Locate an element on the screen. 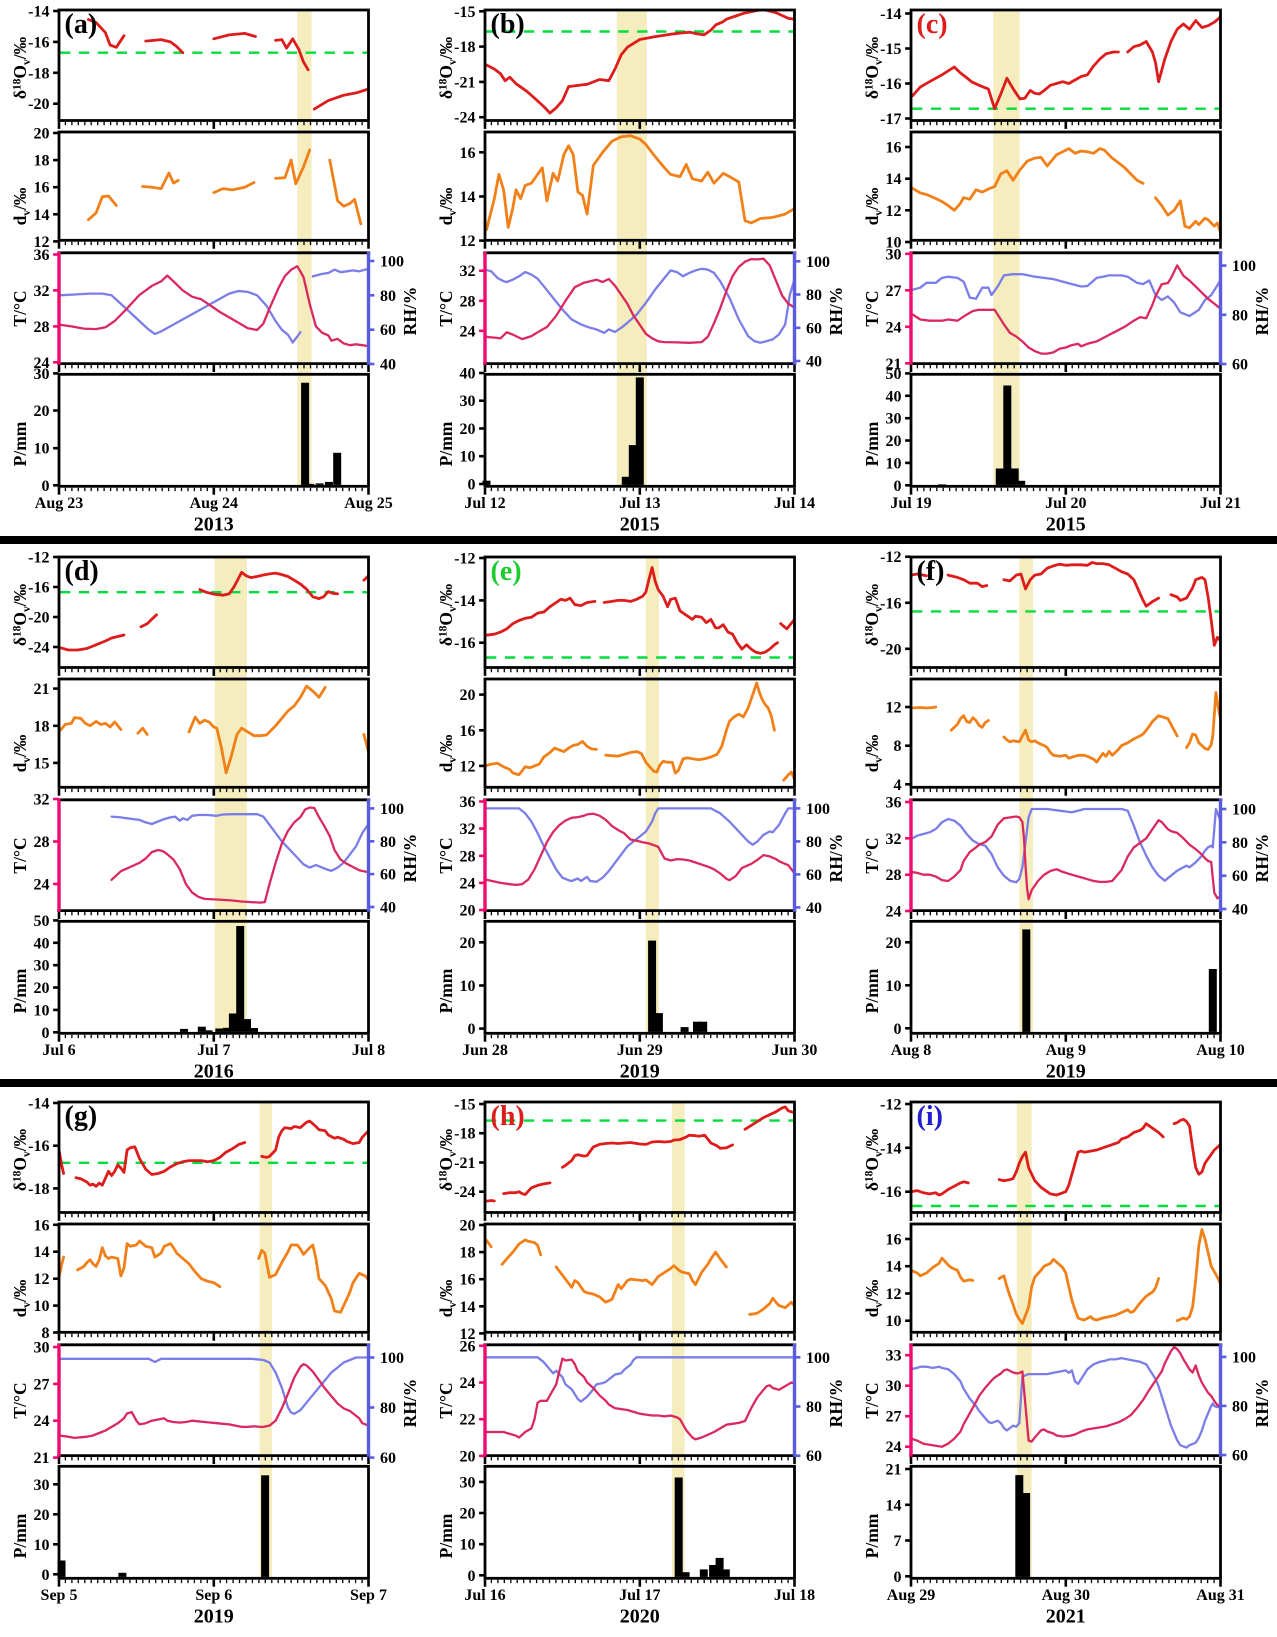 The image size is (1277, 1637). svg-text: Aug 29 is located at coordinates (911, 1595).